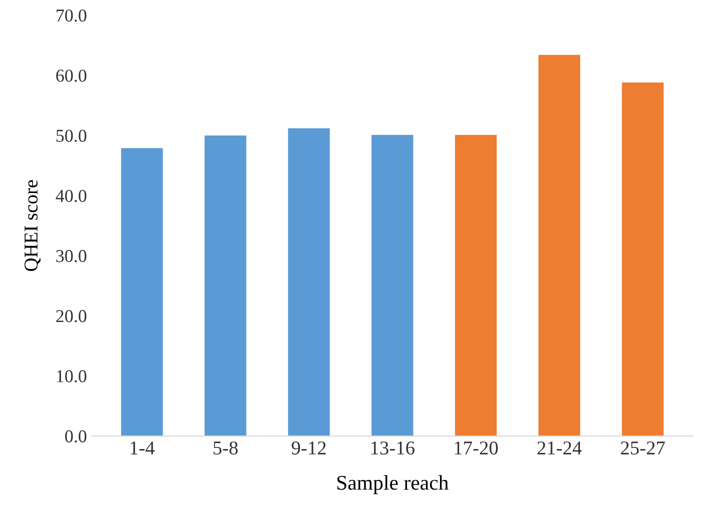  What do you see at coordinates (71, 76) in the screenshot?
I see `y-tick-label: 60.0` at bounding box center [71, 76].